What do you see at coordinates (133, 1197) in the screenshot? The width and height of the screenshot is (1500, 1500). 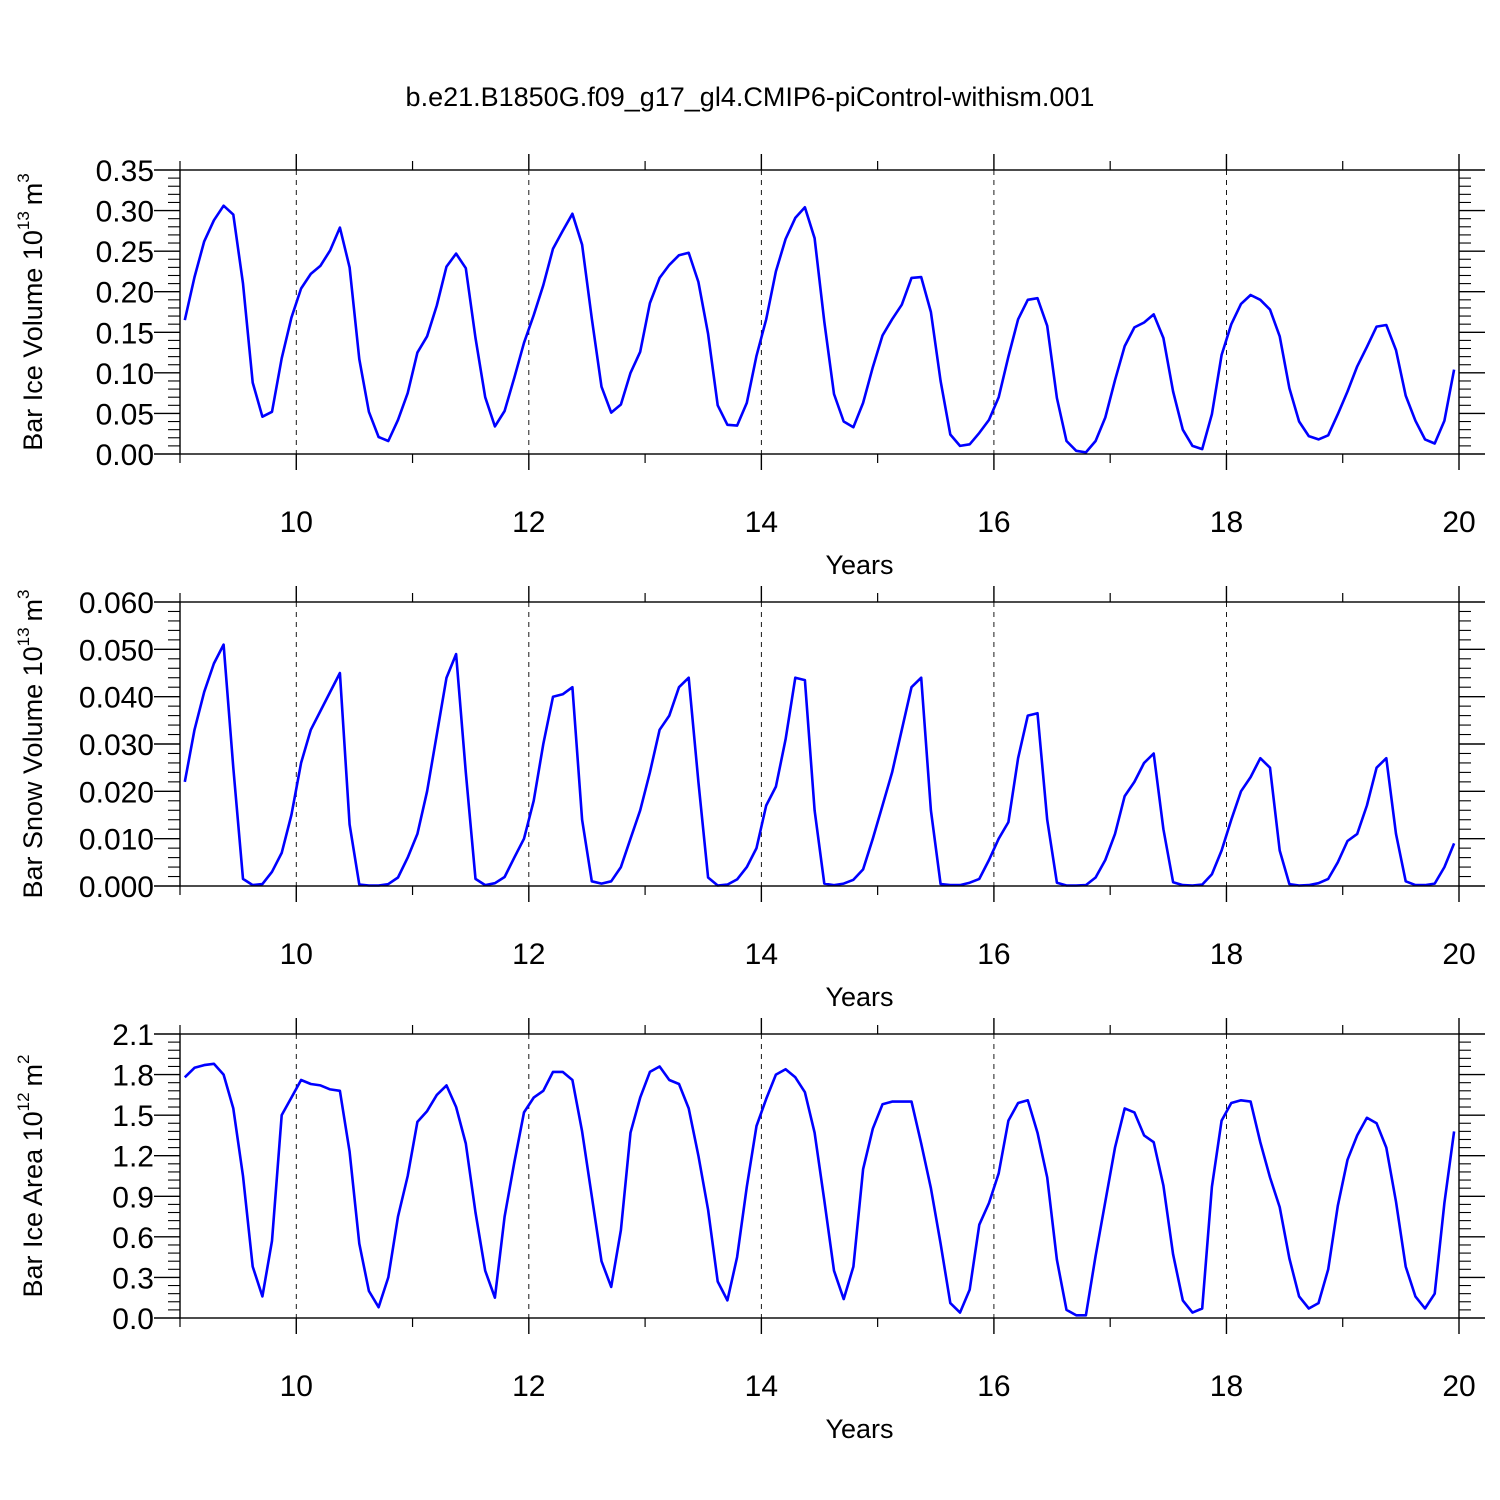 I see `y-tick-label: 0.9` at bounding box center [133, 1197].